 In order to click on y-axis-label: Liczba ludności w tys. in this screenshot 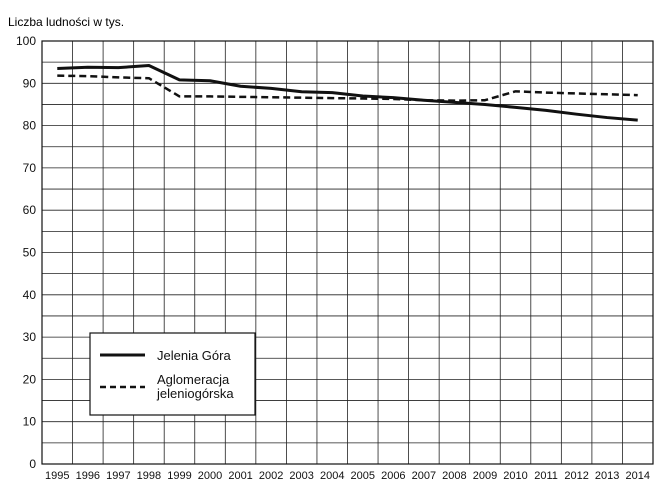, I will do `click(66, 22)`.